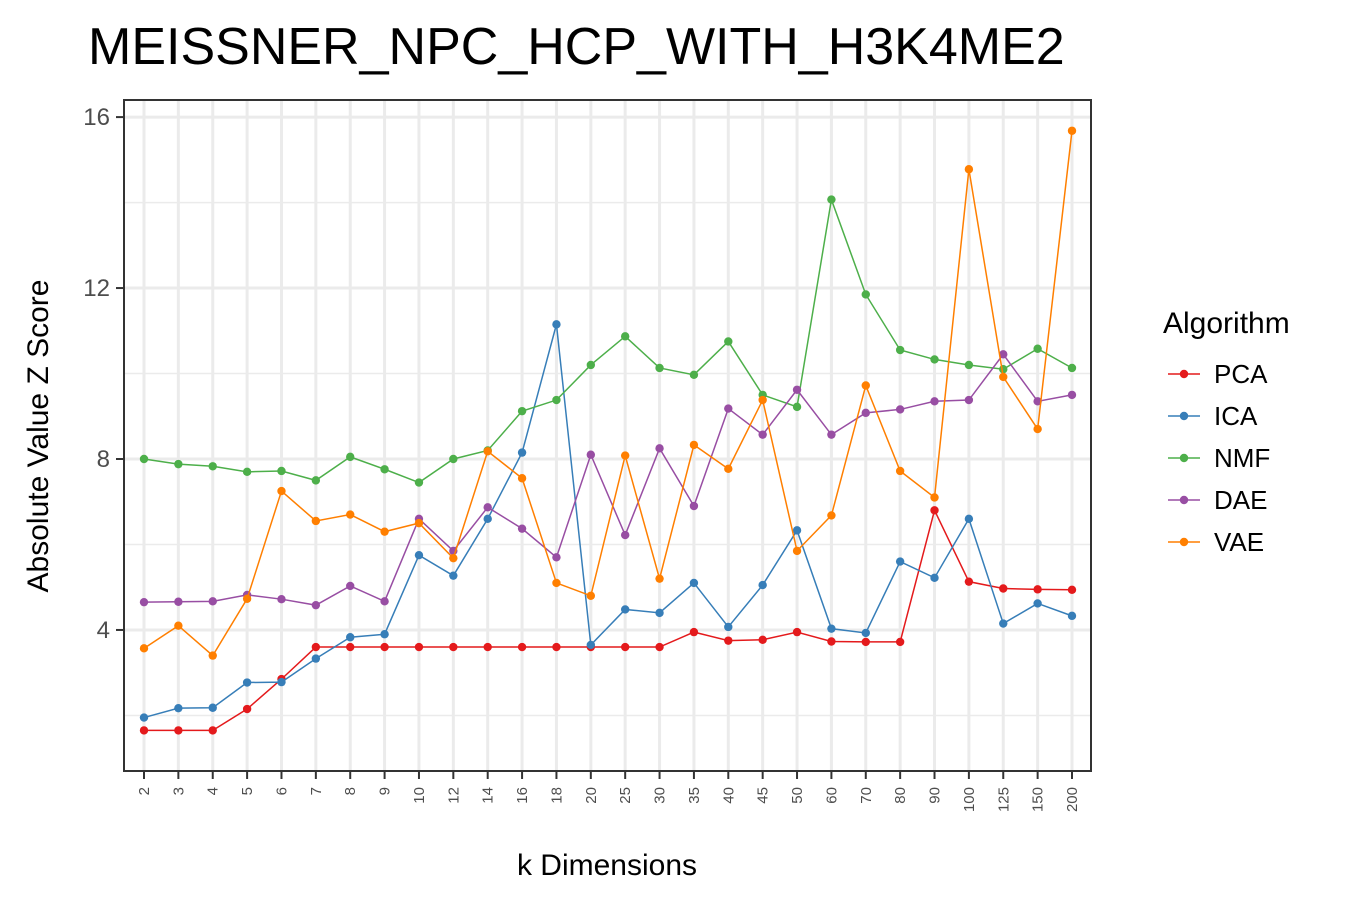 This screenshot has height=900, width=1350. I want to click on legend-key-point-vae, so click(1184, 542).